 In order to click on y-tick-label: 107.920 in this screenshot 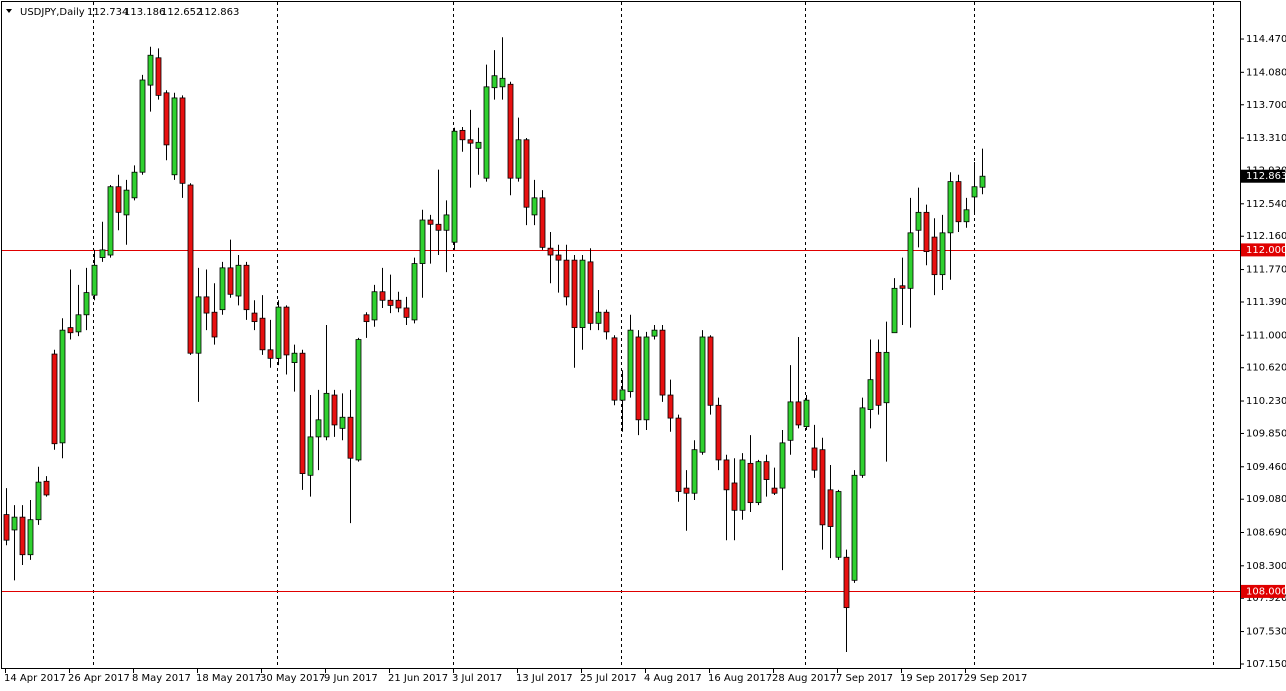, I will do `click(1266, 598)`.